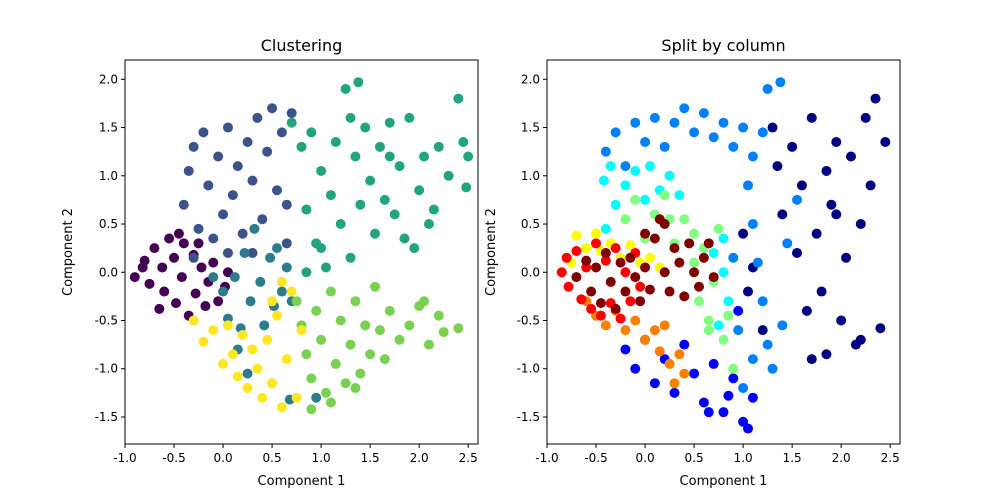 This screenshot has width=1000, height=500. Describe the element at coordinates (108, 176) in the screenshot. I see `left-chart-y-tick-label-5: 1.0` at that location.